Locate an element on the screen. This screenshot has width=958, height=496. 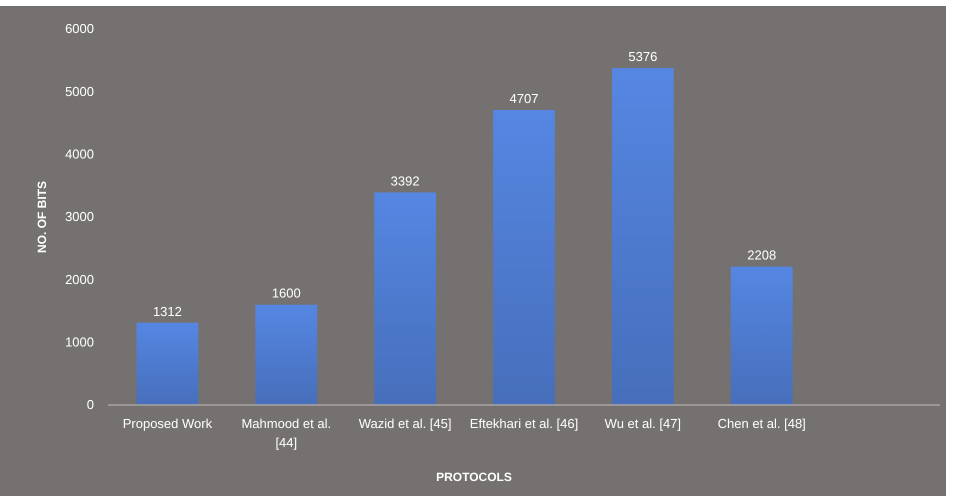
data-label: 5376 is located at coordinates (643, 56).